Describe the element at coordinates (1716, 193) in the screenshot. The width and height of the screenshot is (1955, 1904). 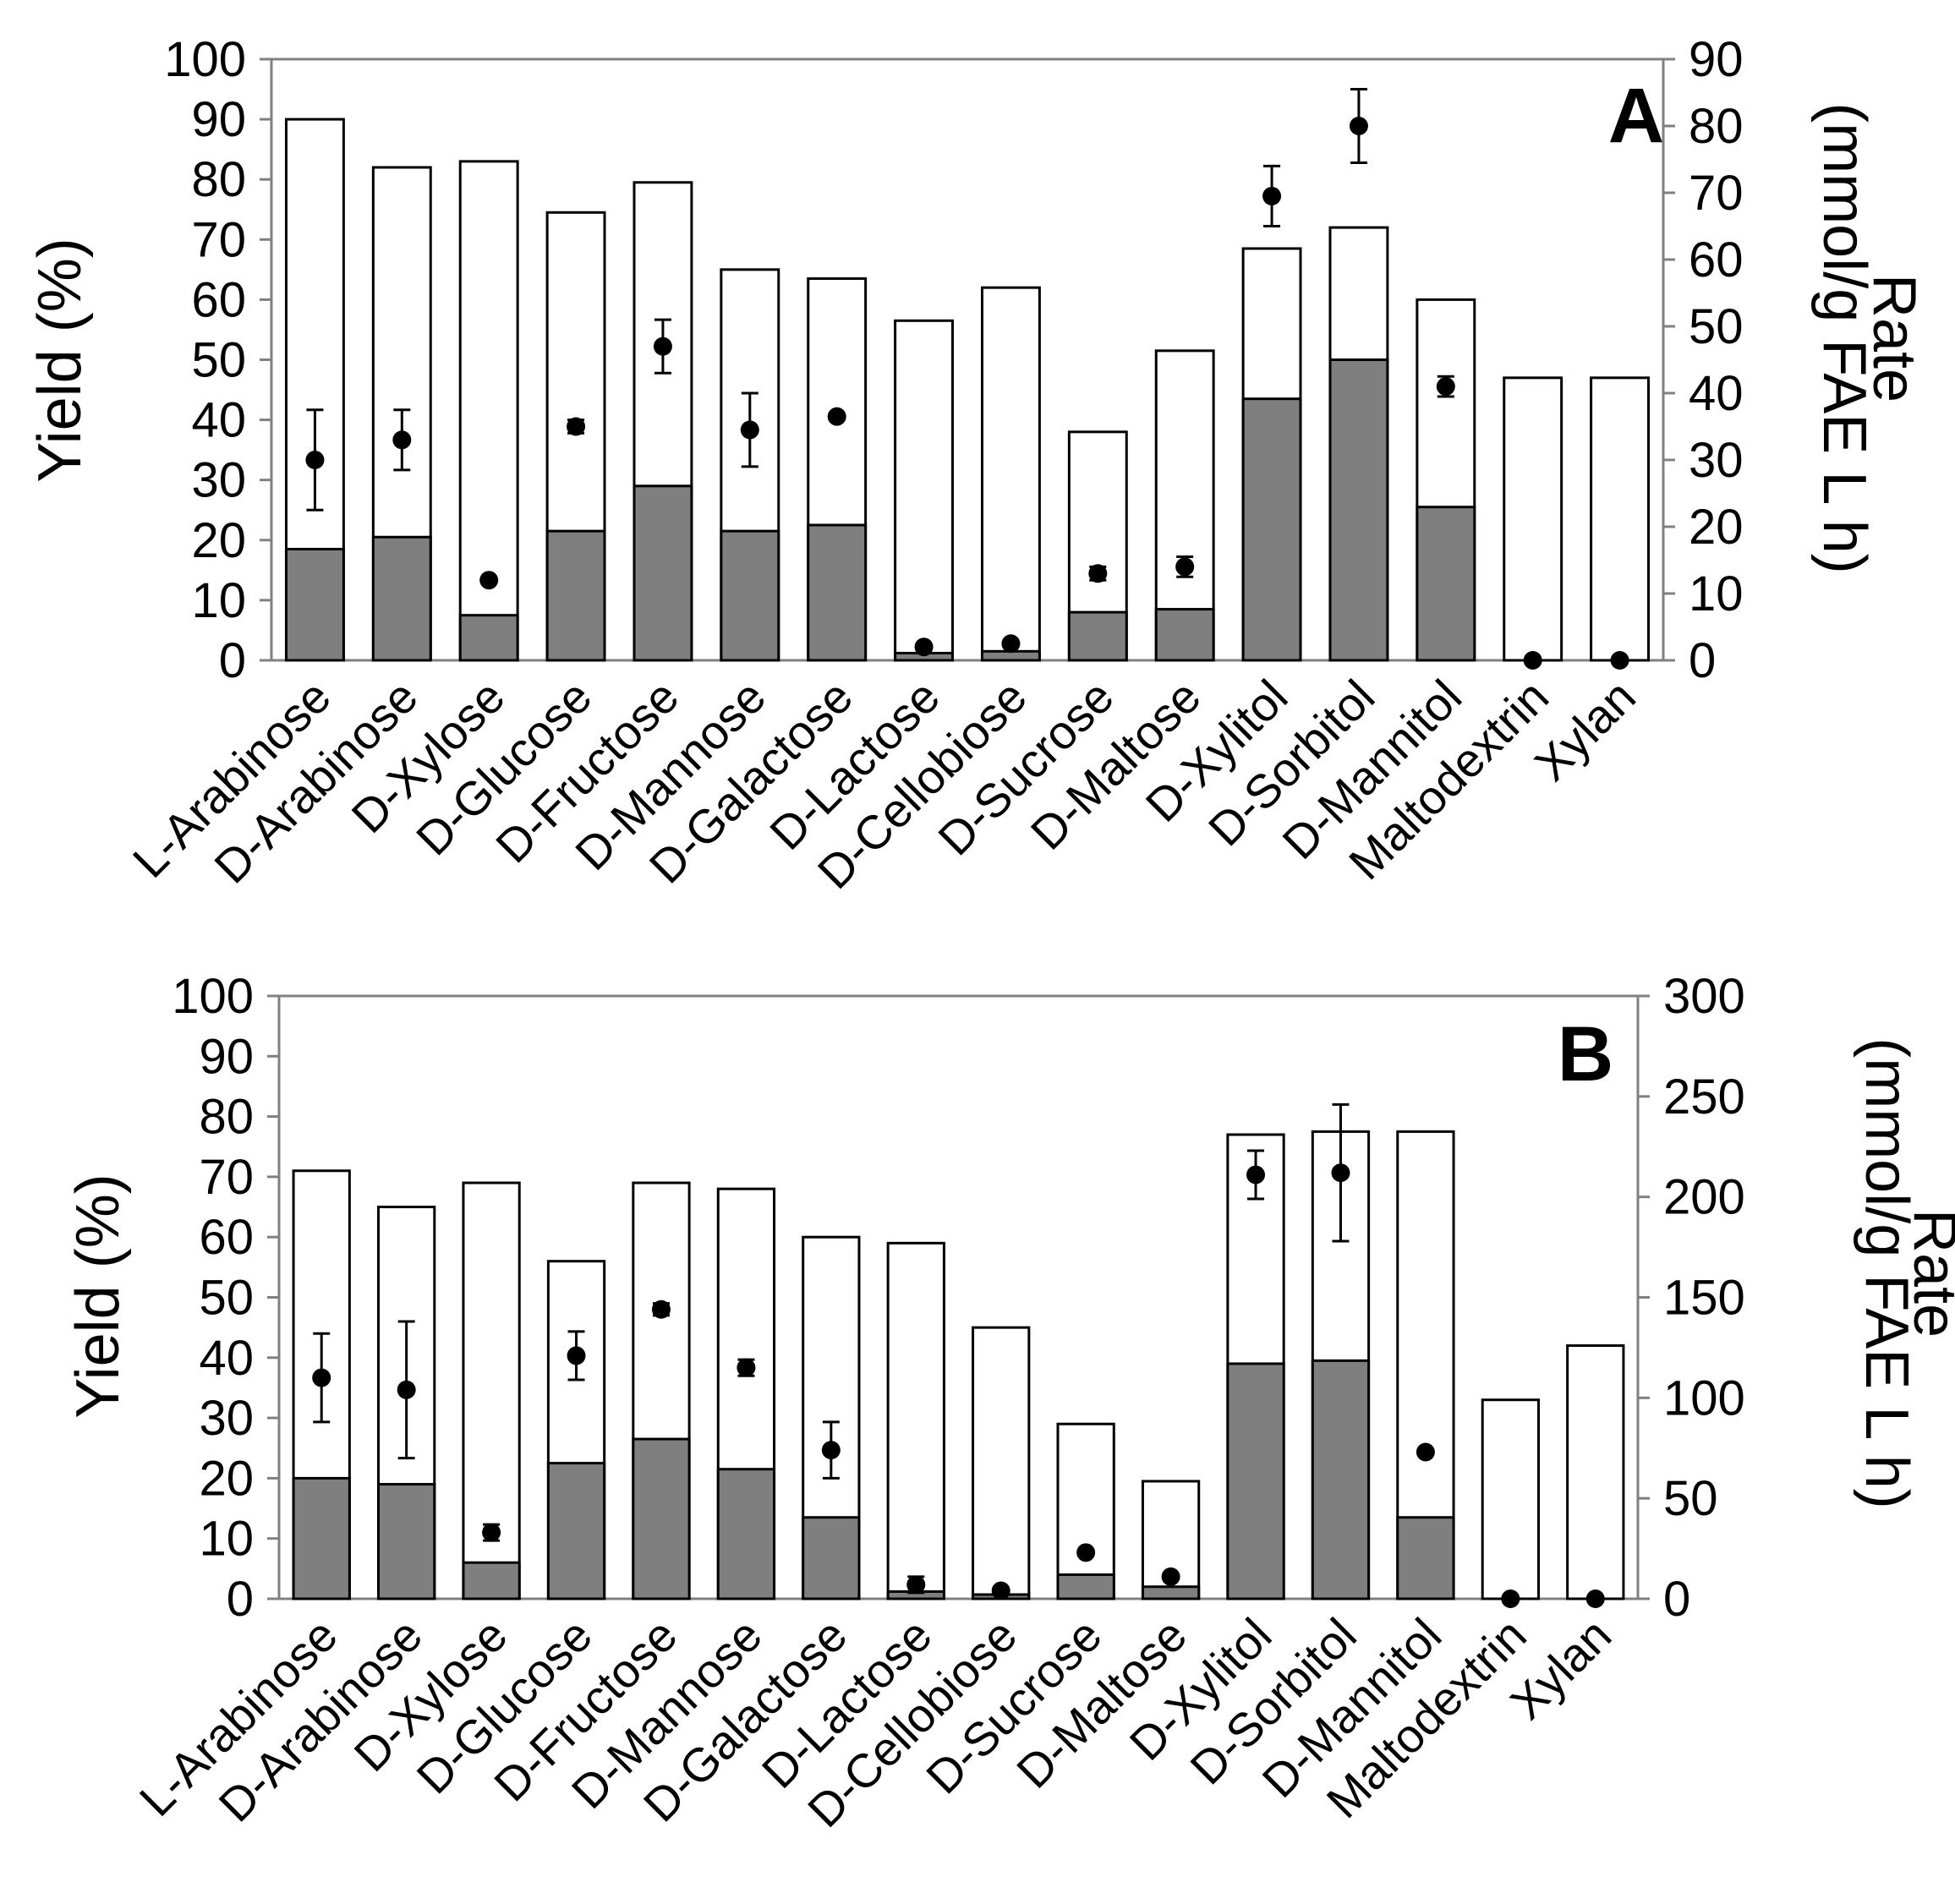
I see `y2-tick-label: 70` at that location.